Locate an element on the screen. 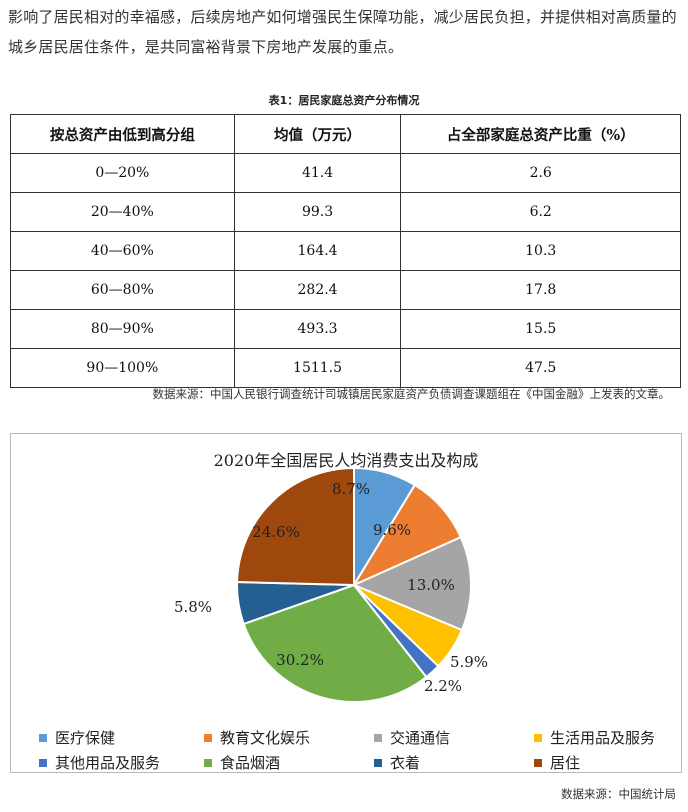 The height and width of the screenshot is (812, 688). cell-mean: 493.3 is located at coordinates (317, 329).